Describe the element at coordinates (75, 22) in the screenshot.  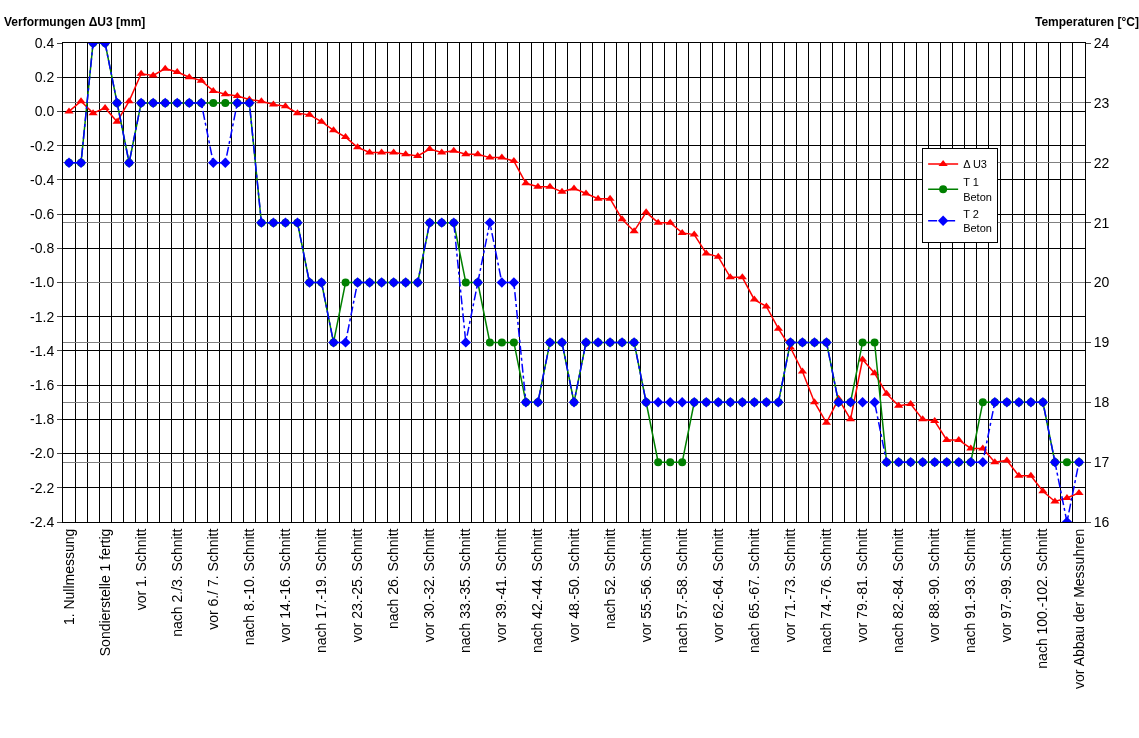
I see `y-axis-title: Verformungen ΔU3 [mm]` at that location.